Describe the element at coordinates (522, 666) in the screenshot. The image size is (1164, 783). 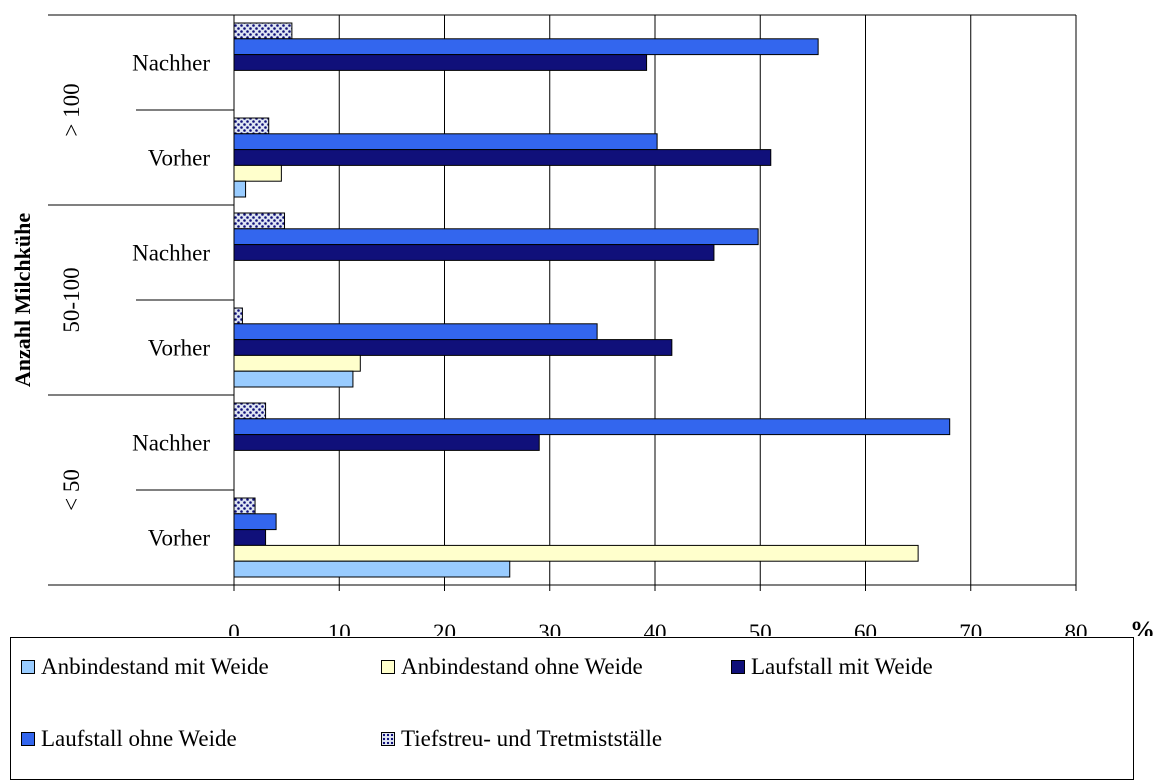
I see `legend-label: Anbindestand ohne Weide` at that location.